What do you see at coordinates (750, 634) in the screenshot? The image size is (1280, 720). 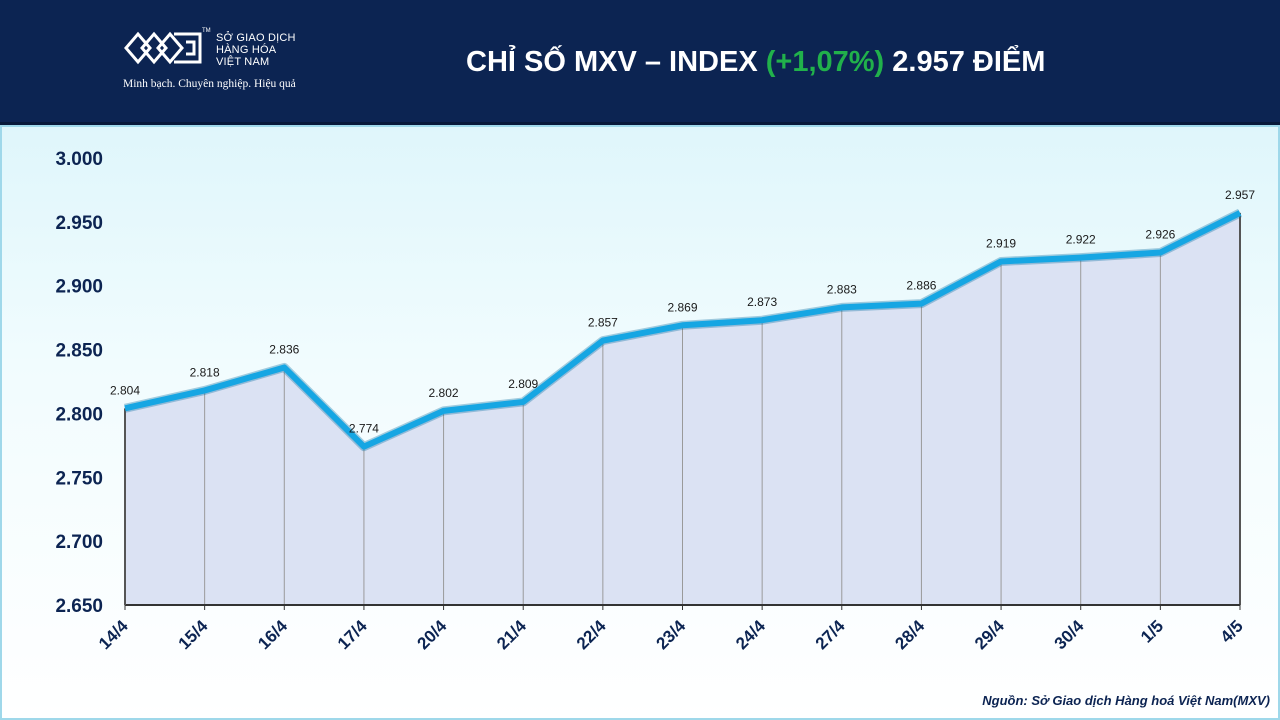 I see `x-tick-label: 24/4` at bounding box center [750, 634].